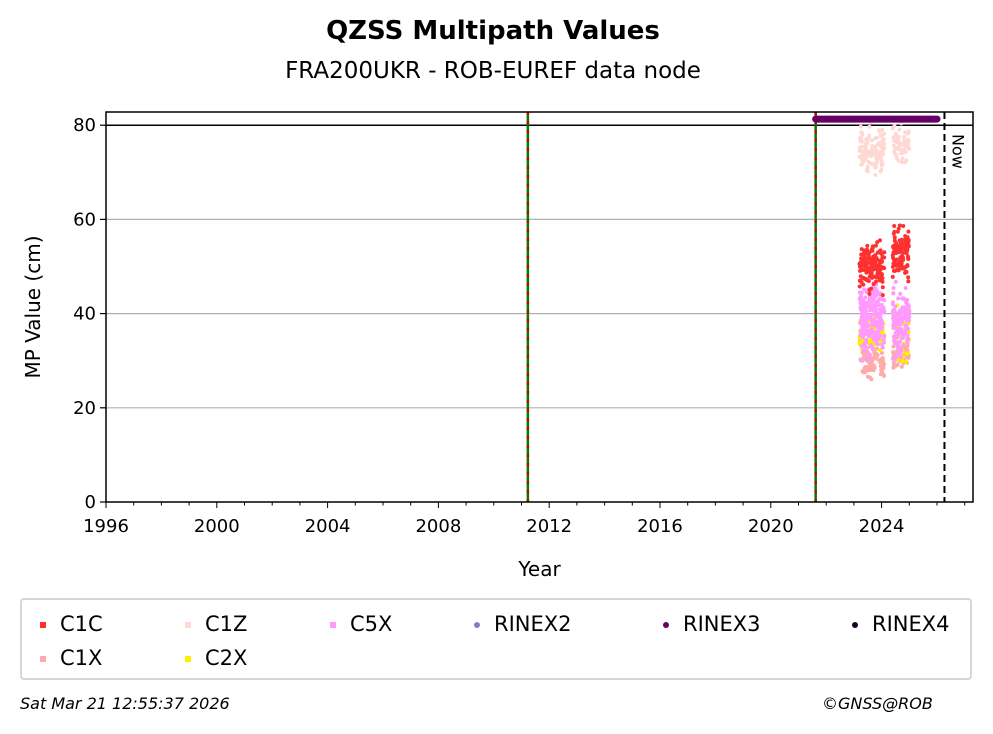 The image size is (993, 734). Describe the element at coordinates (877, 703) in the screenshot. I see `copyright: ©GNSS@ROB` at that location.